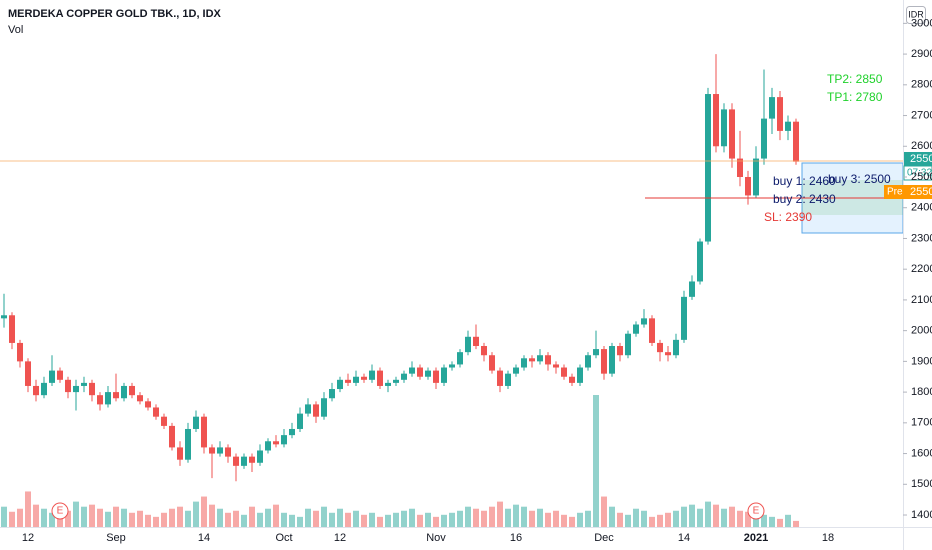  What do you see at coordinates (921, 331) in the screenshot?
I see `y-tick-label: 2000` at bounding box center [921, 331].